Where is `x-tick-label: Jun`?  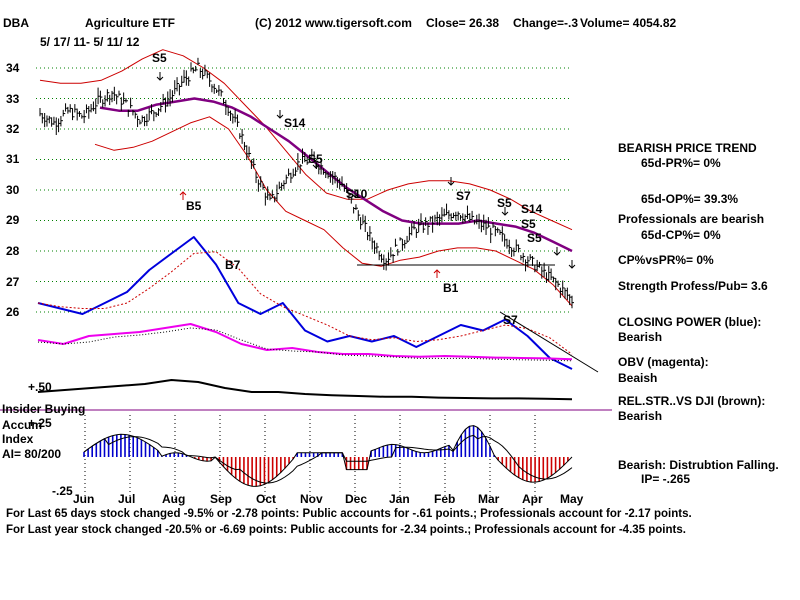 x-tick-label: Jun is located at coordinates (84, 499).